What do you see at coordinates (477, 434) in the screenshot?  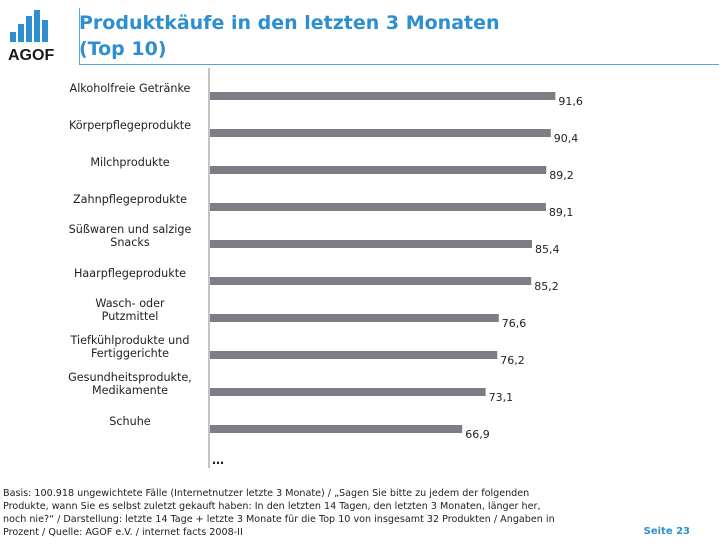 I see `value-label: 66,9` at bounding box center [477, 434].